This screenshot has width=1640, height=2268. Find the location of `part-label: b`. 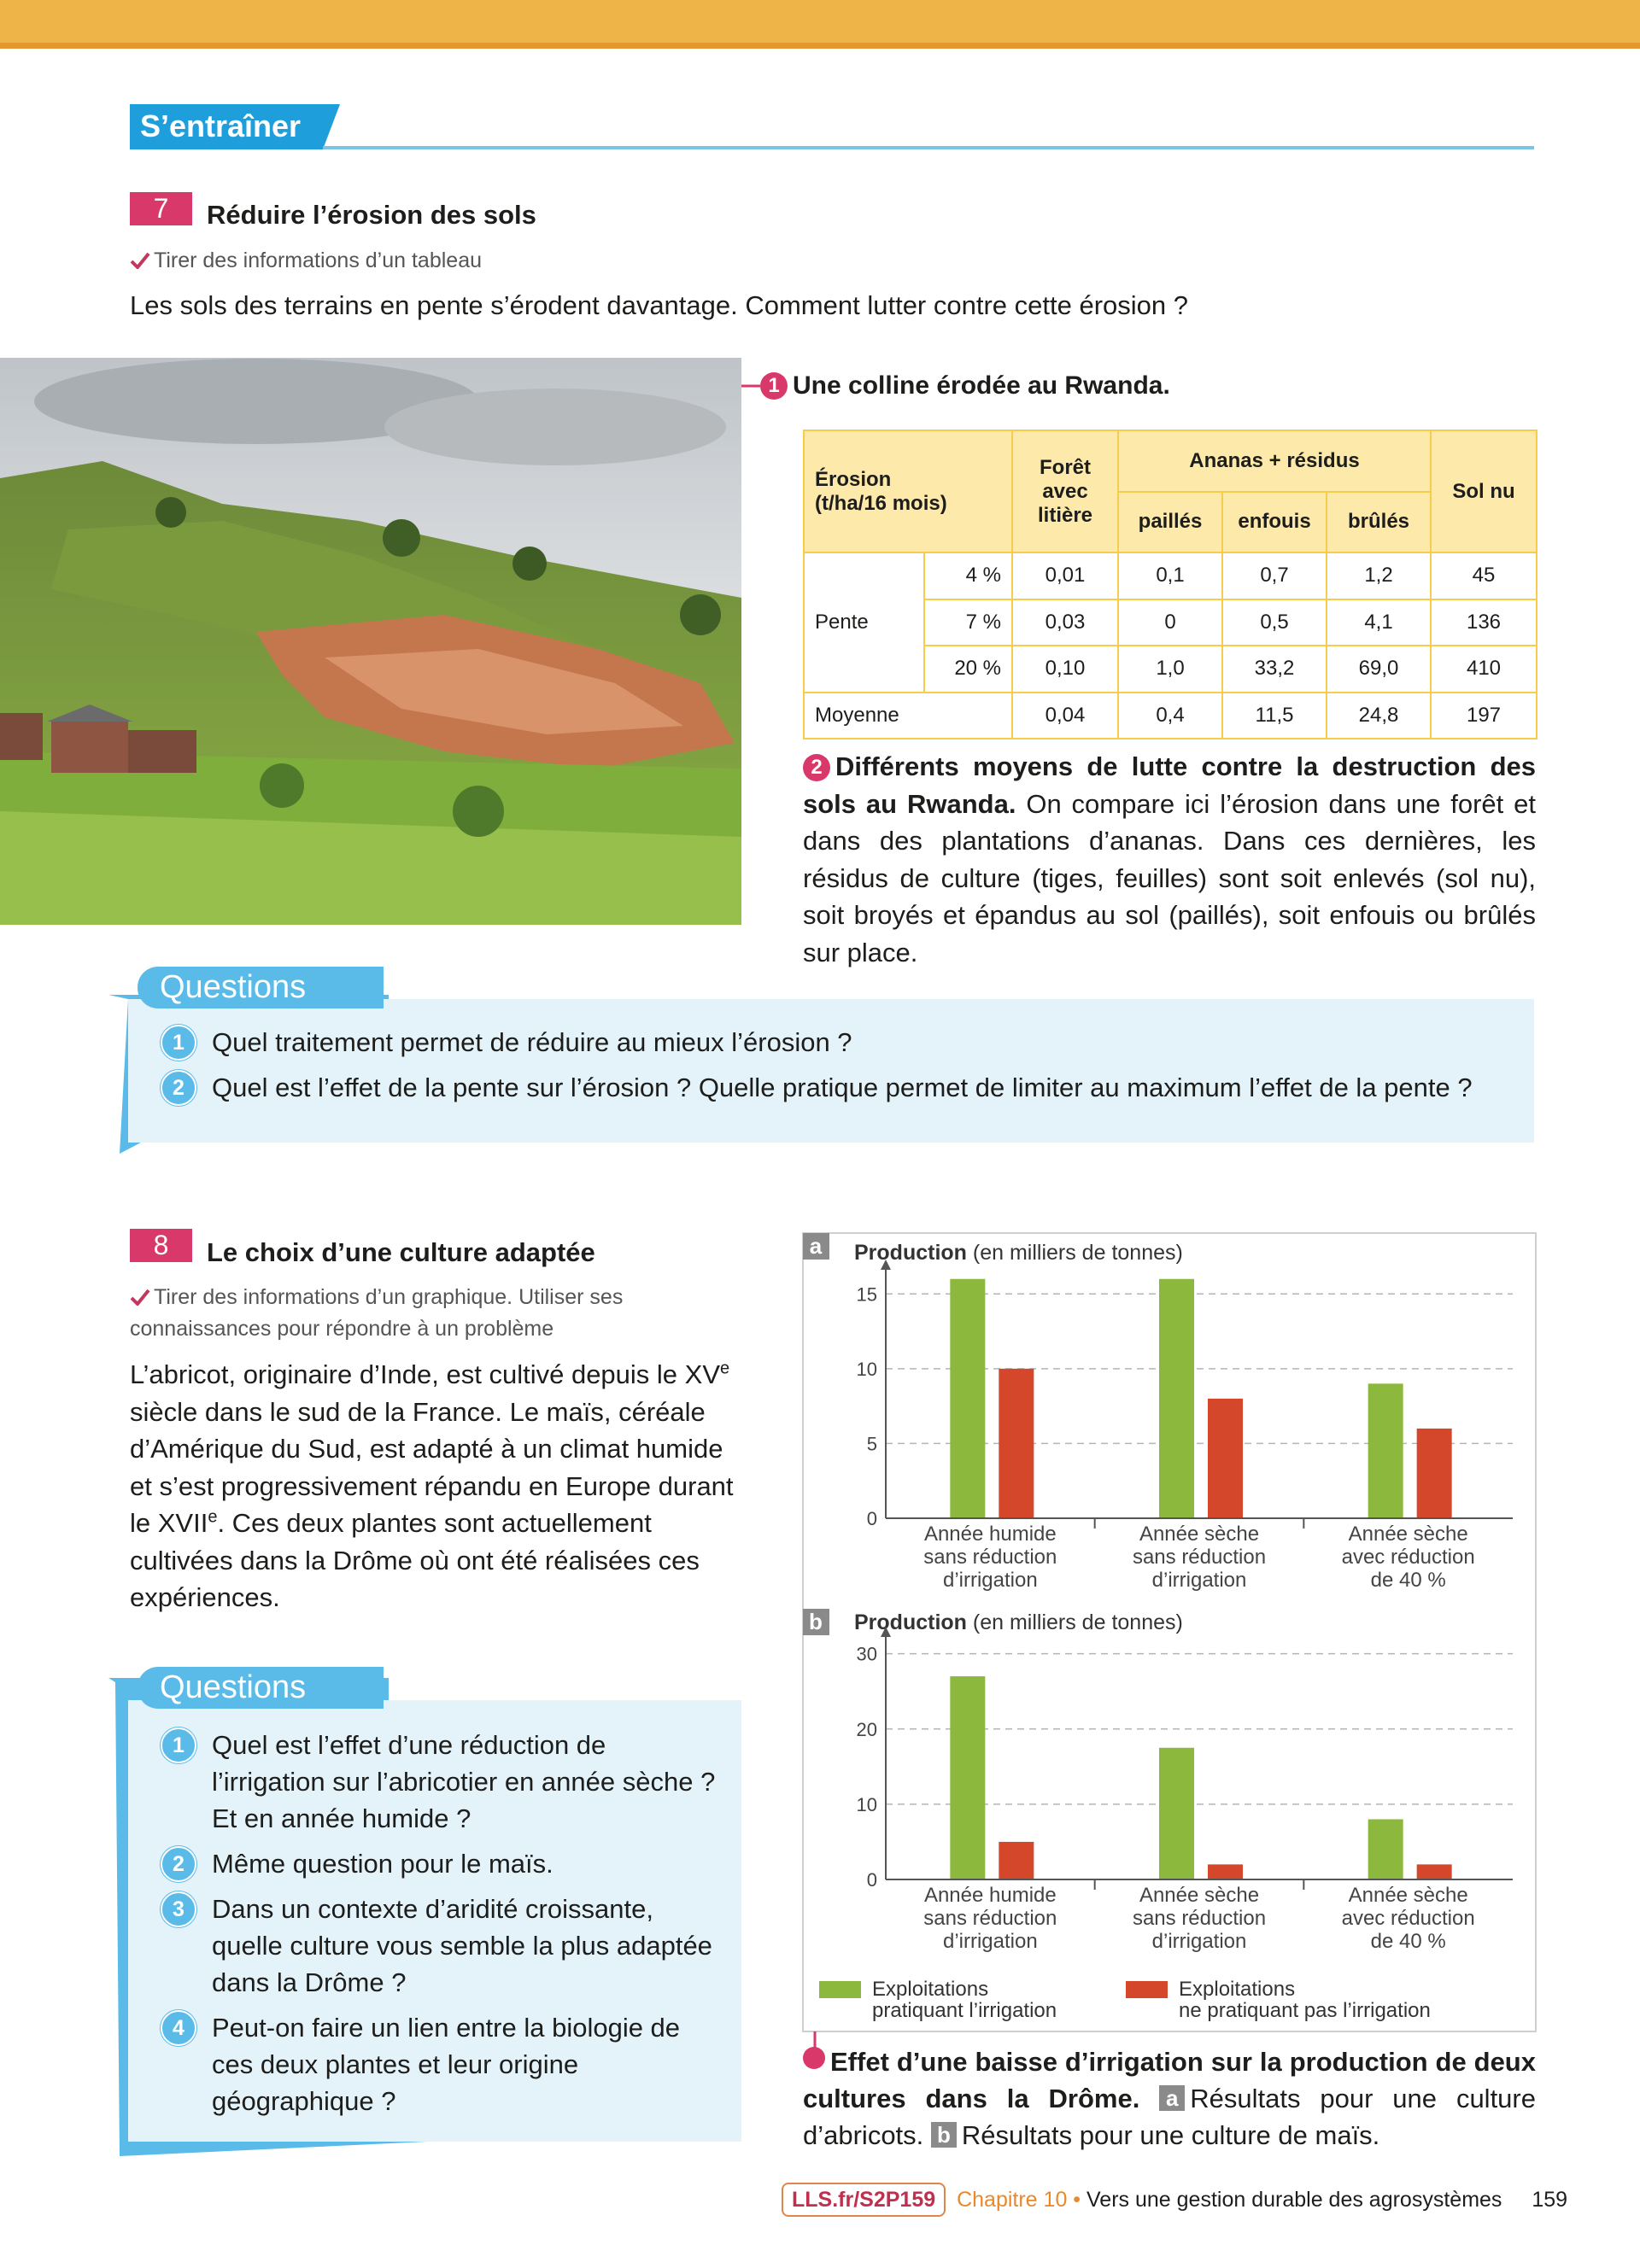

part-label: b is located at coordinates (943, 2135).